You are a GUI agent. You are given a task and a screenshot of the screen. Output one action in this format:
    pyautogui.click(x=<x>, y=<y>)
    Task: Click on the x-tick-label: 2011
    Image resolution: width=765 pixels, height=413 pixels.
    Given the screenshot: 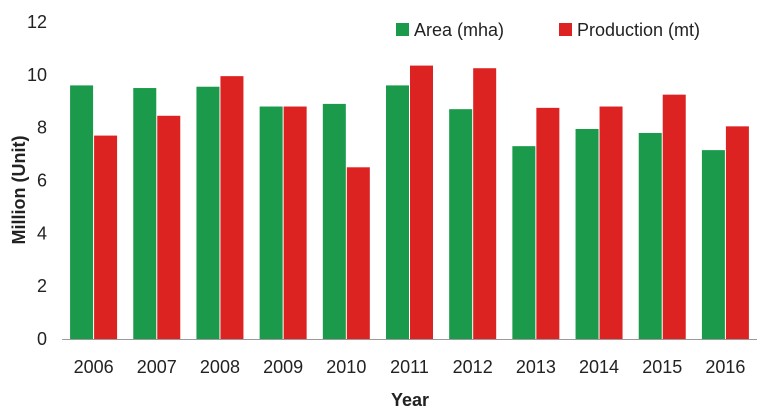 What is the action you would take?
    pyautogui.click(x=409, y=367)
    